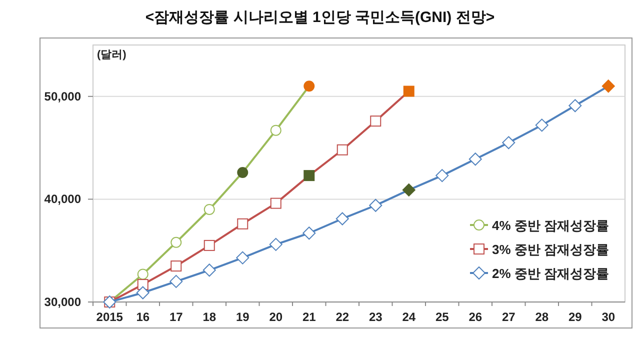 Image resolution: width=640 pixels, height=350 pixels. I want to click on x-tick-label: 16, so click(143, 317).